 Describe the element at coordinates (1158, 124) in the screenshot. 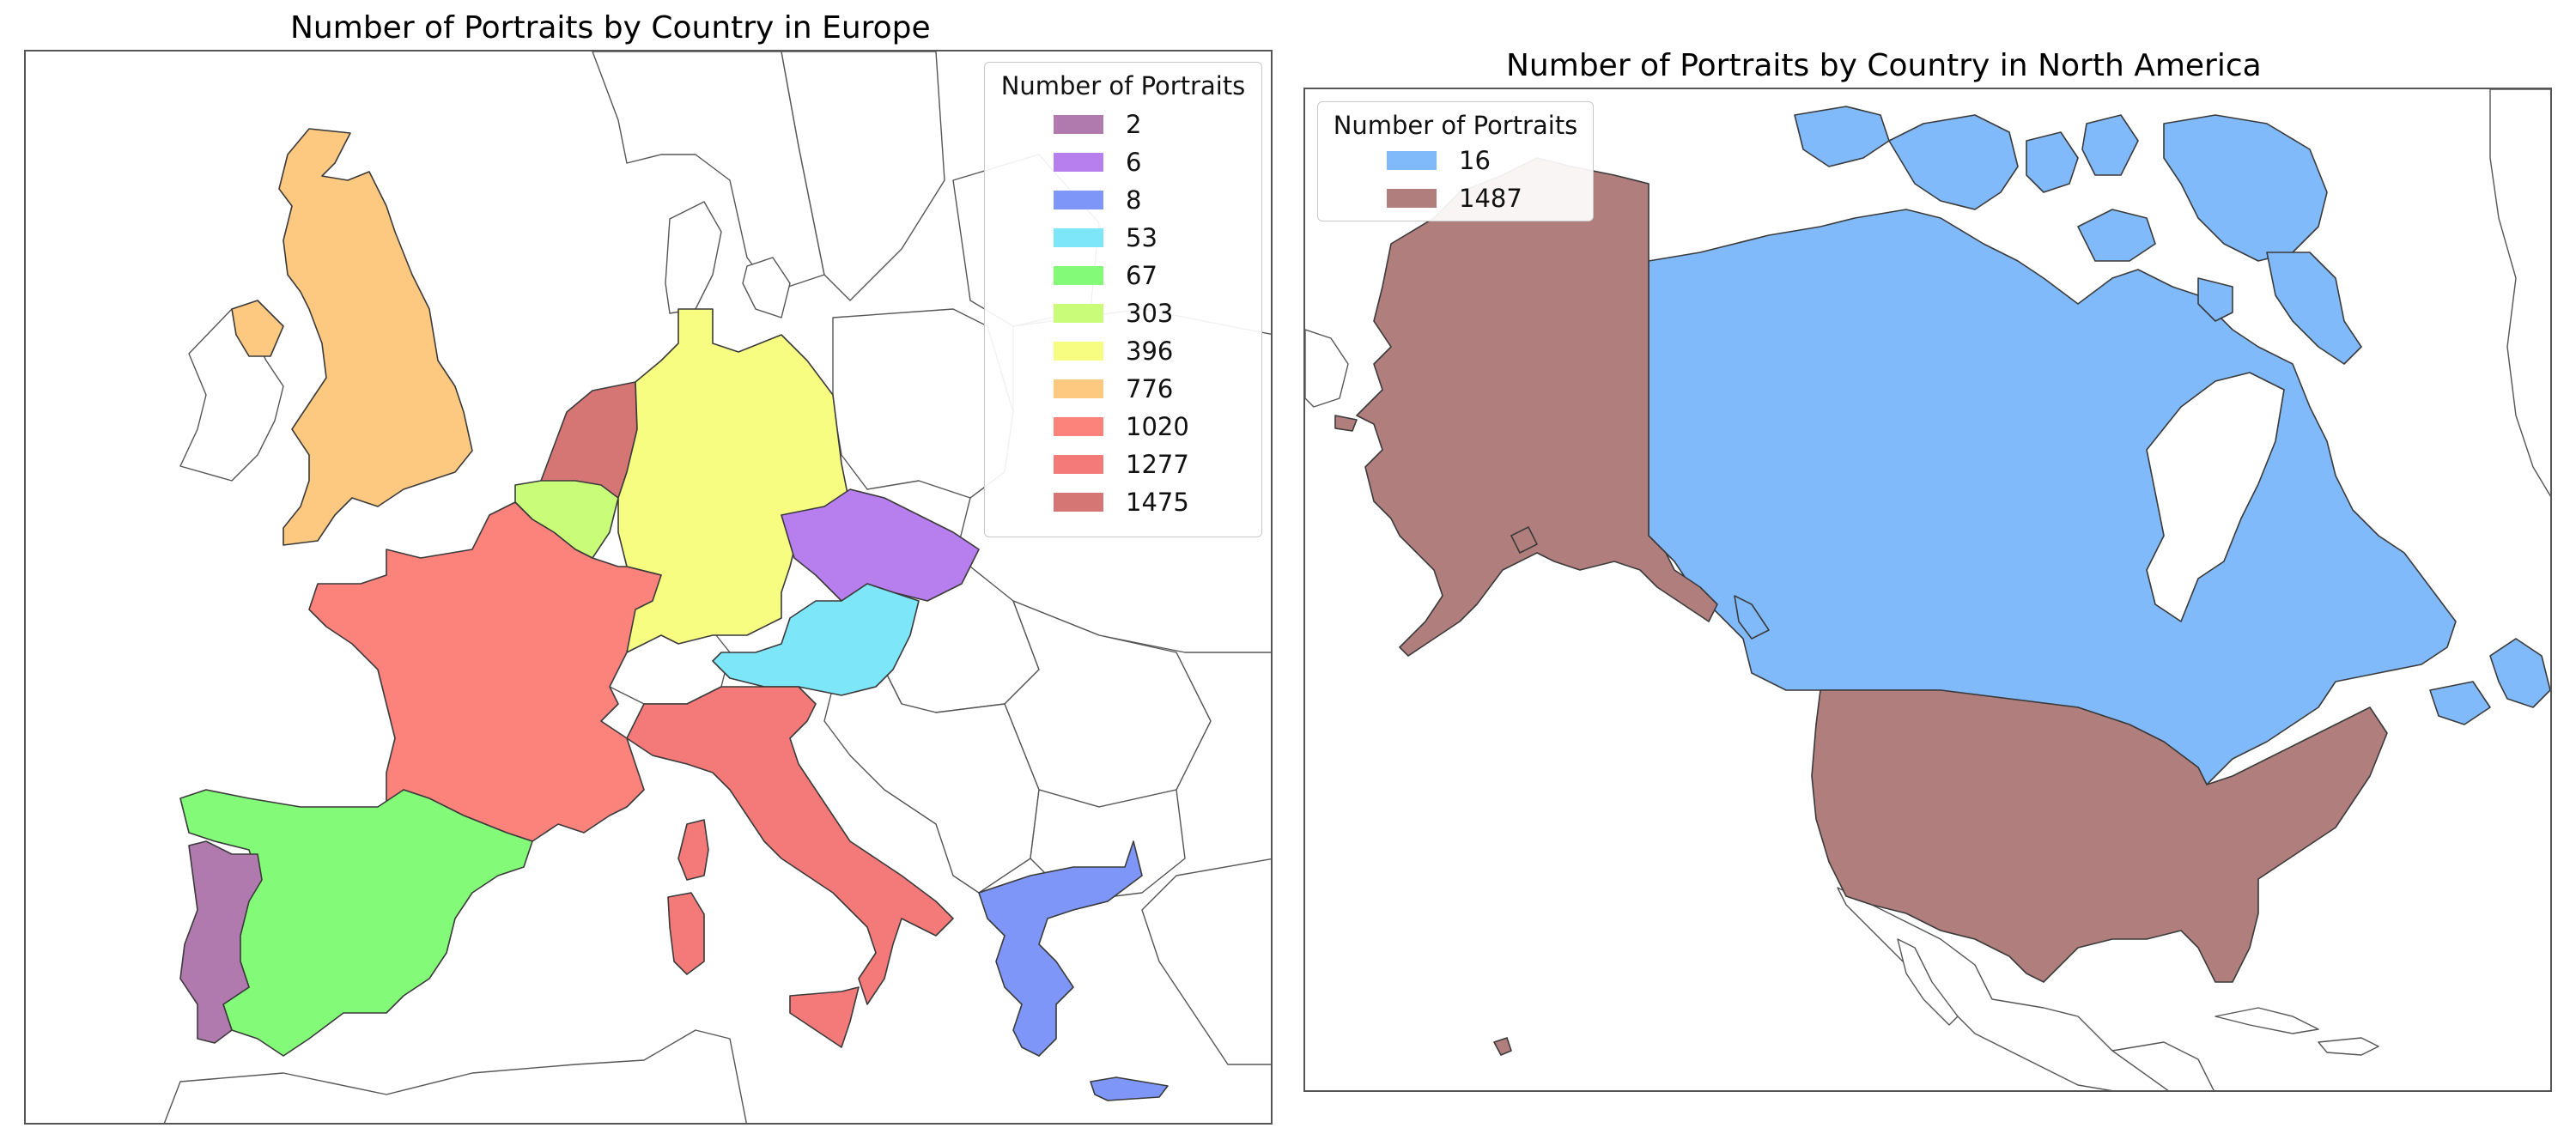

I see `europe-legend-entry: 2` at that location.